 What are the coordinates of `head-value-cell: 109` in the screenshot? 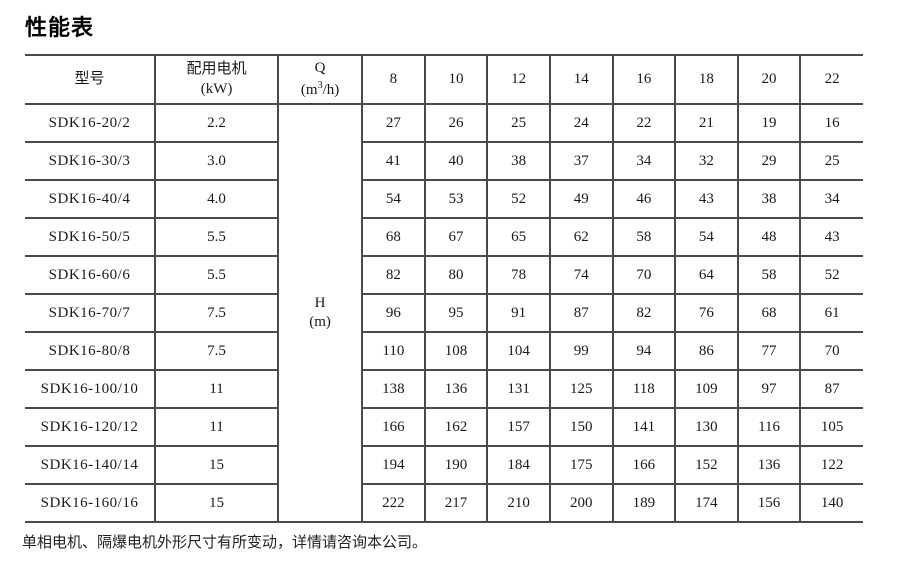 It's located at (706, 389).